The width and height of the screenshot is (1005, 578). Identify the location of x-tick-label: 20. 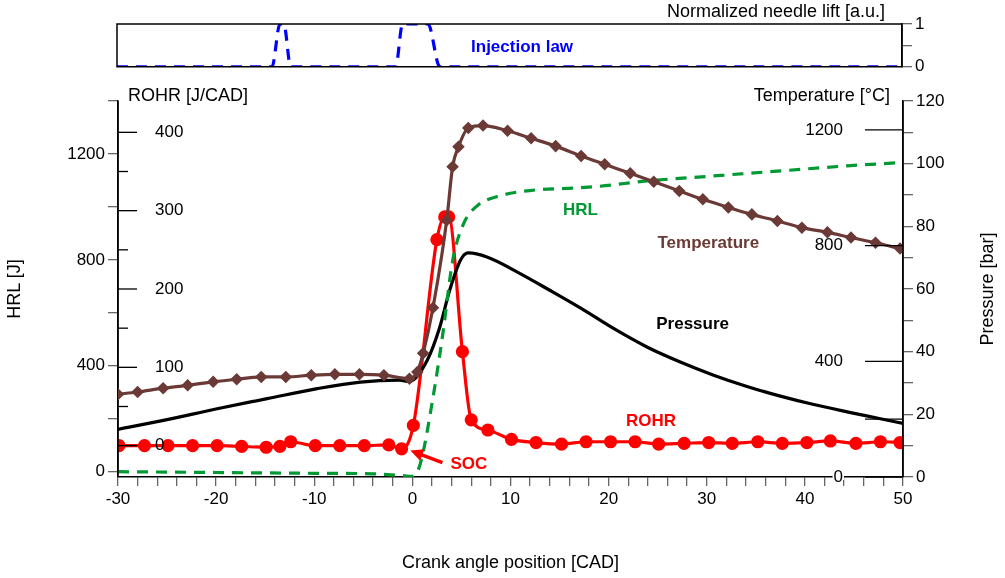
(609, 498).